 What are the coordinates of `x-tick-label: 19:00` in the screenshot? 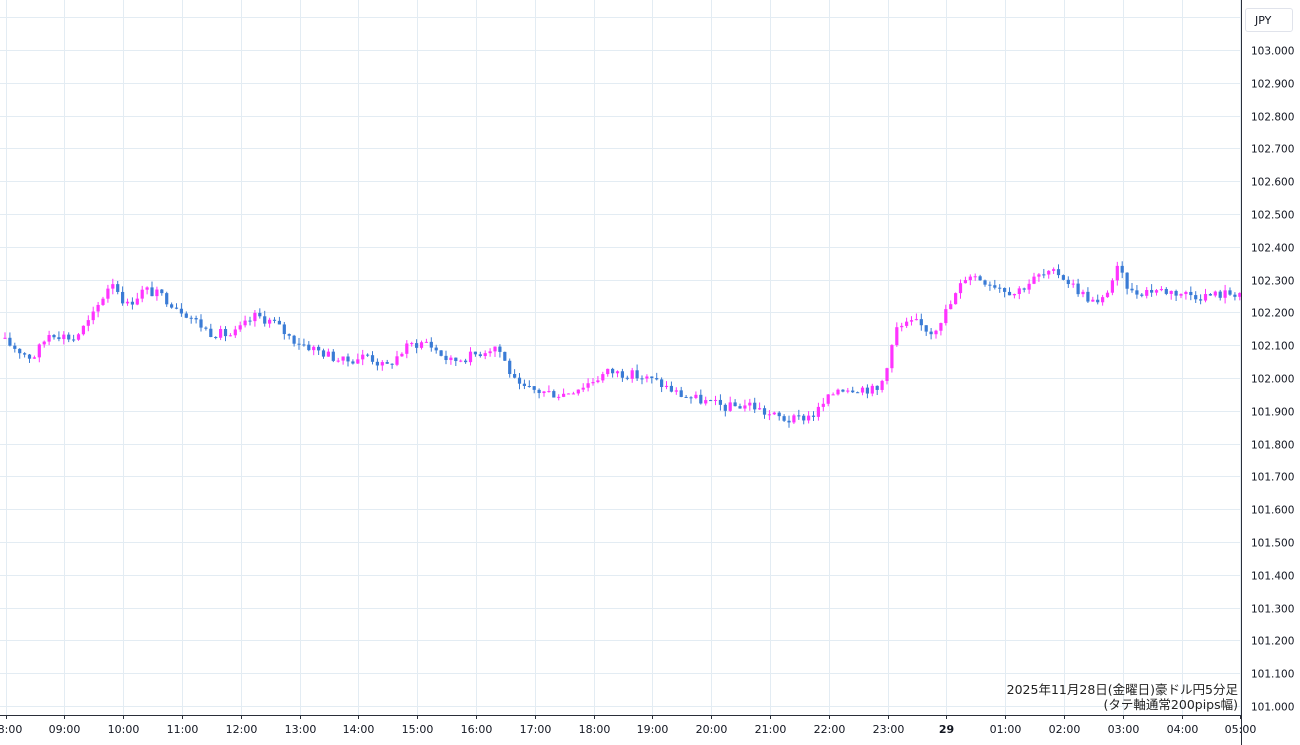 It's located at (653, 729).